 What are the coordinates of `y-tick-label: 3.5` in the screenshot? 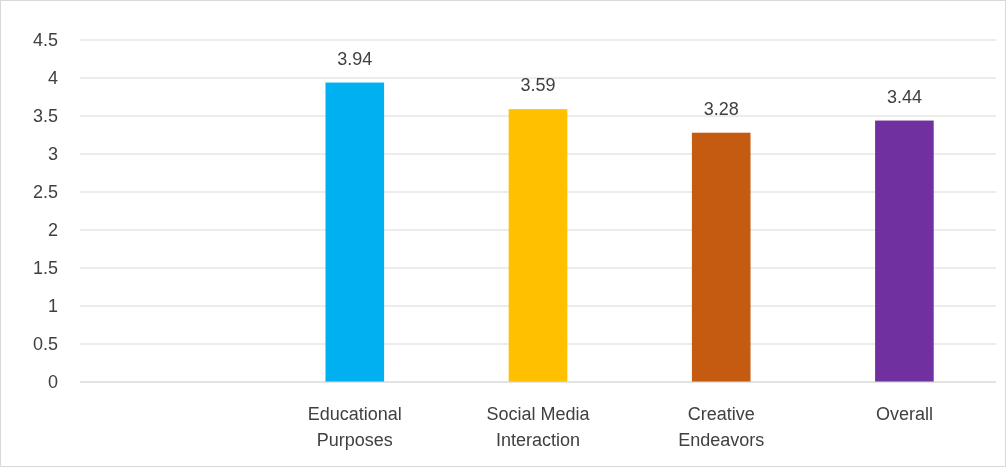 It's located at (45, 116).